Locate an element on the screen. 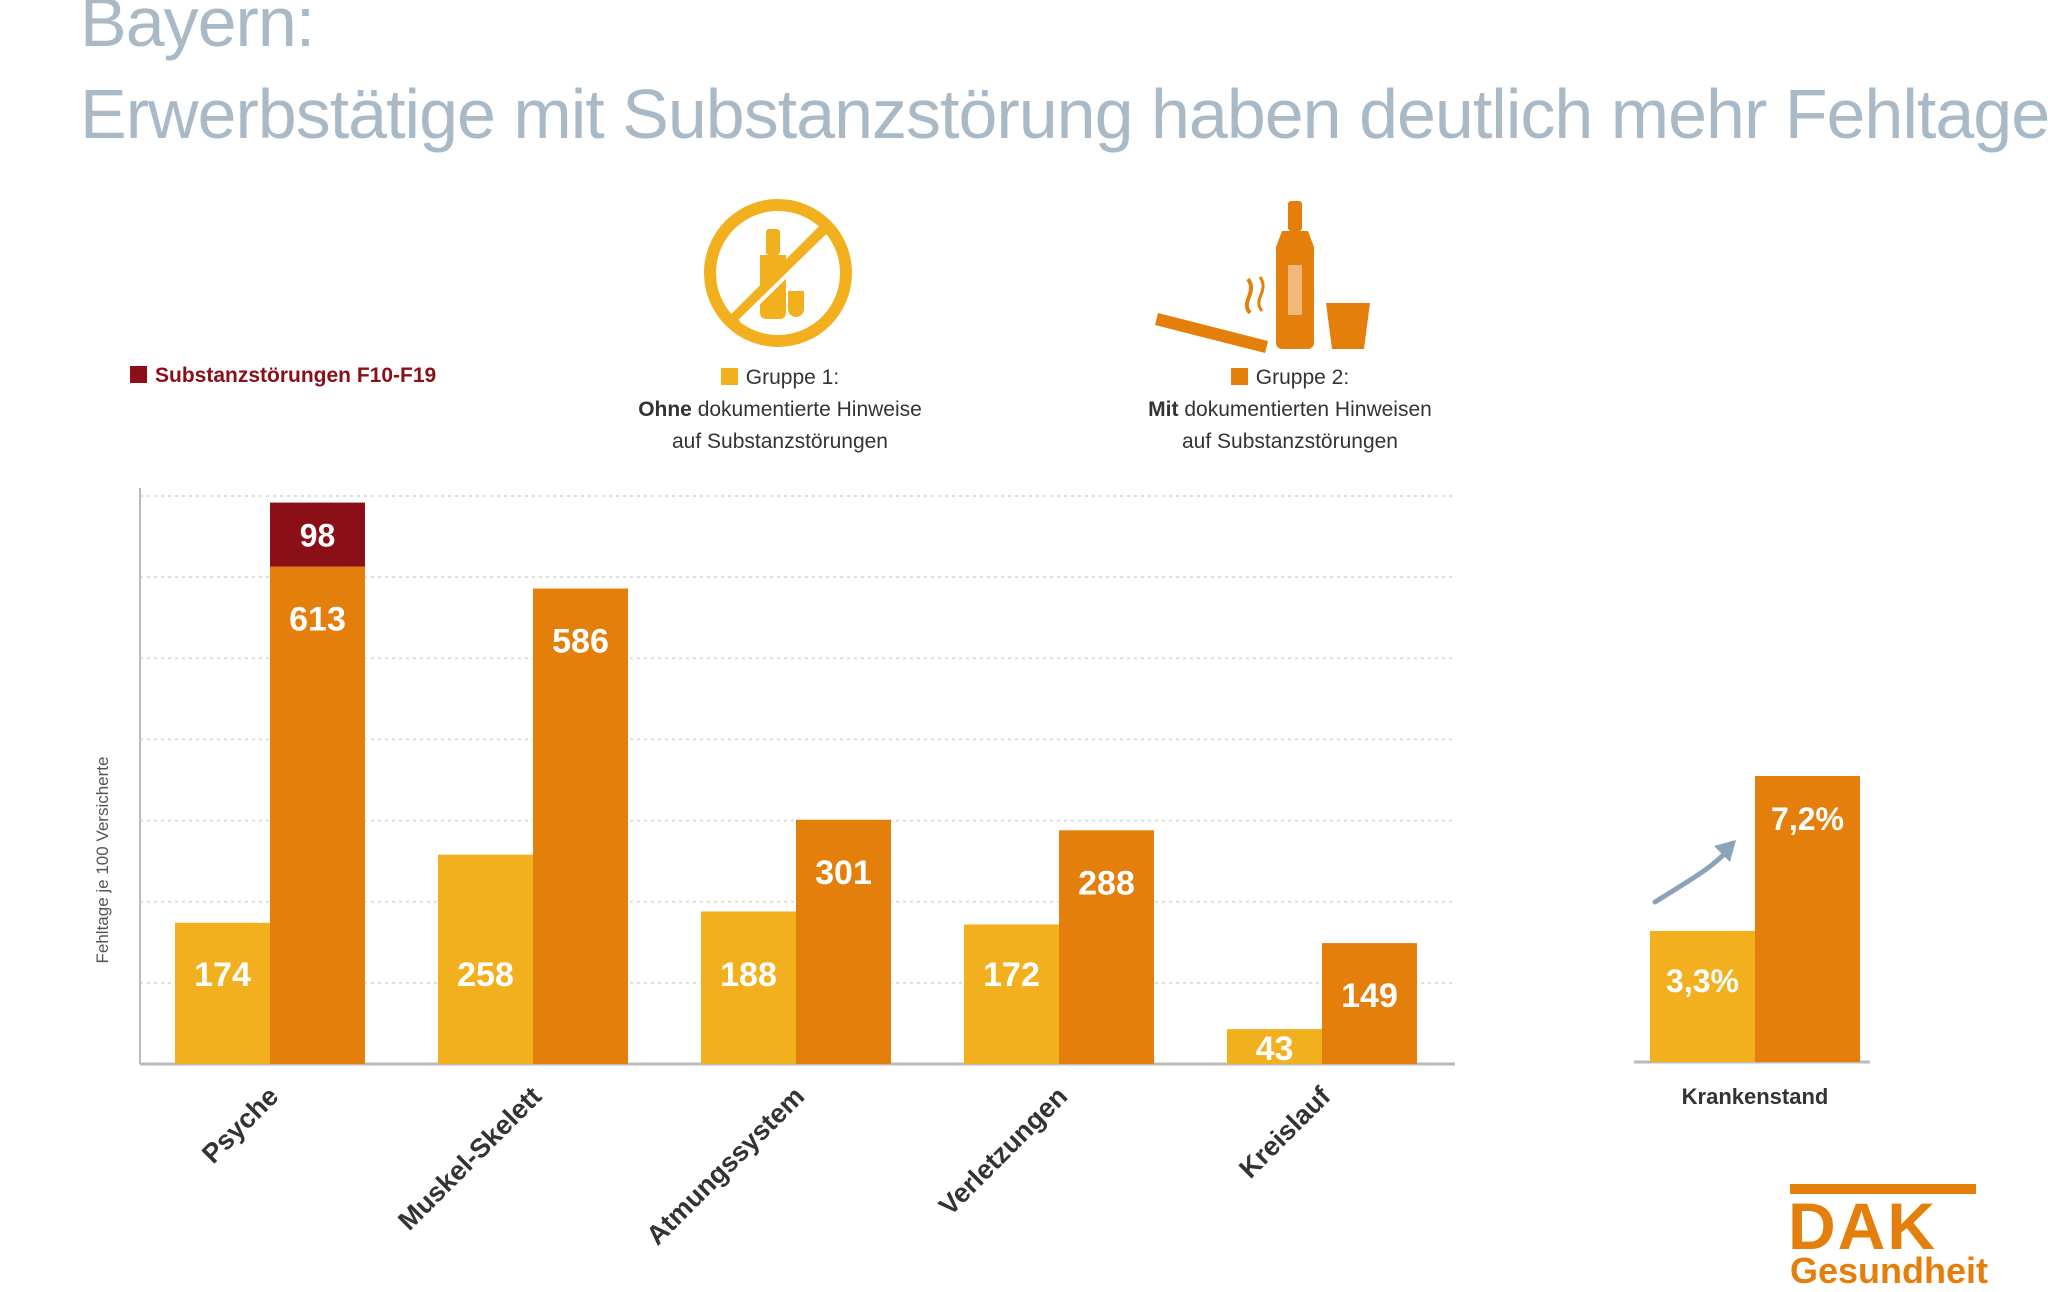  data-label-group2: 149 is located at coordinates (1369, 996).